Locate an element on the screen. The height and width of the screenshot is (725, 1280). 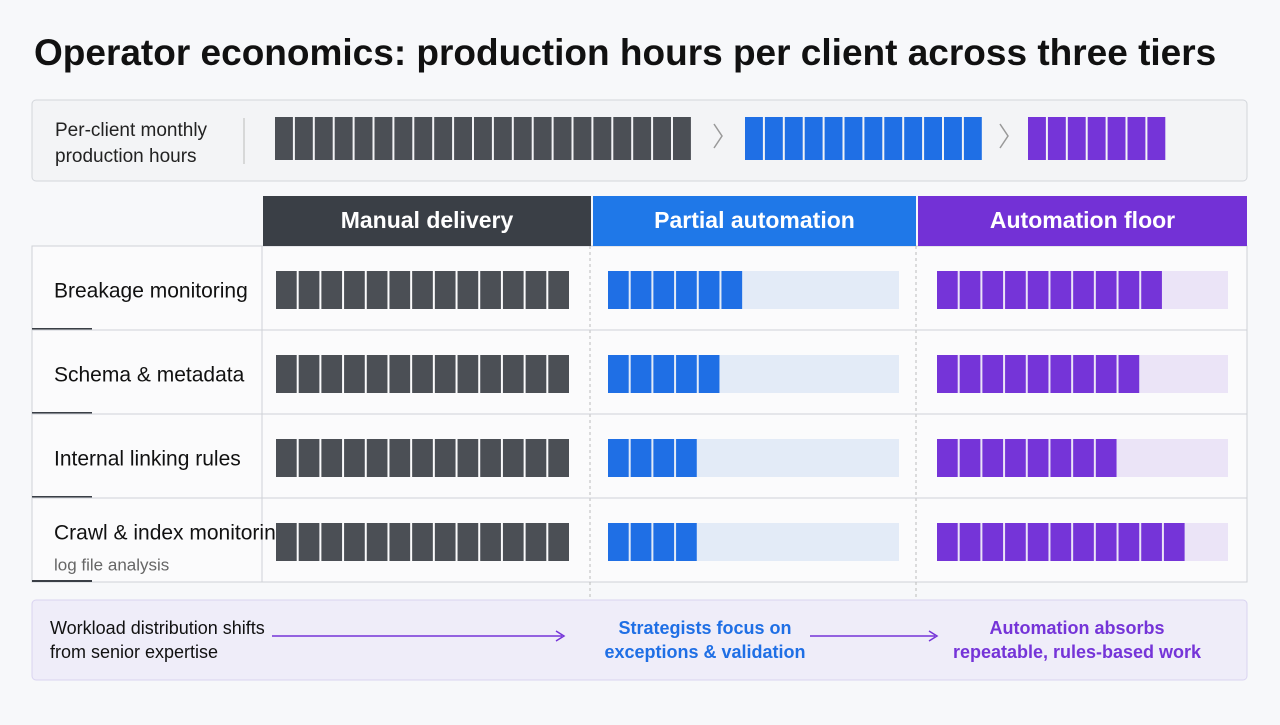
footer-text: Workload distribution shifts is located at coordinates (157, 628).